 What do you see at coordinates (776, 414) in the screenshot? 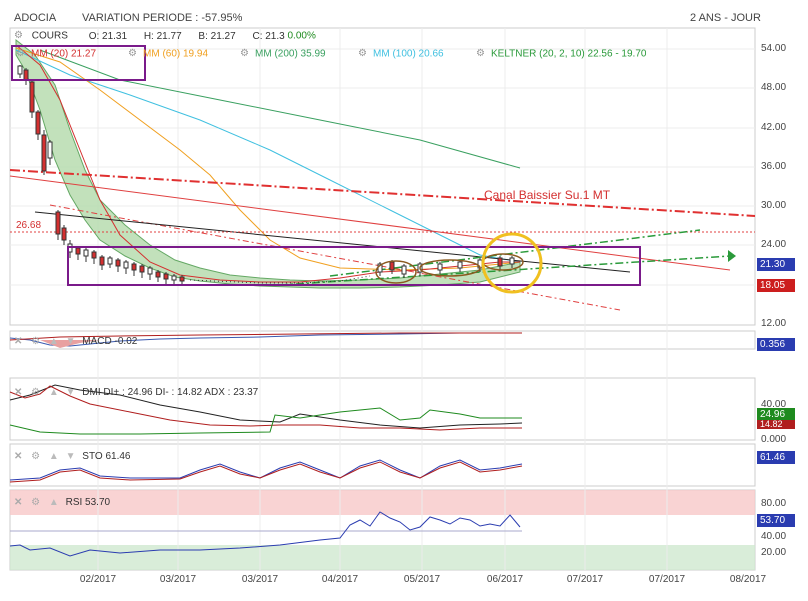
I see `dmi-tag-plus: 24.96` at bounding box center [776, 414].